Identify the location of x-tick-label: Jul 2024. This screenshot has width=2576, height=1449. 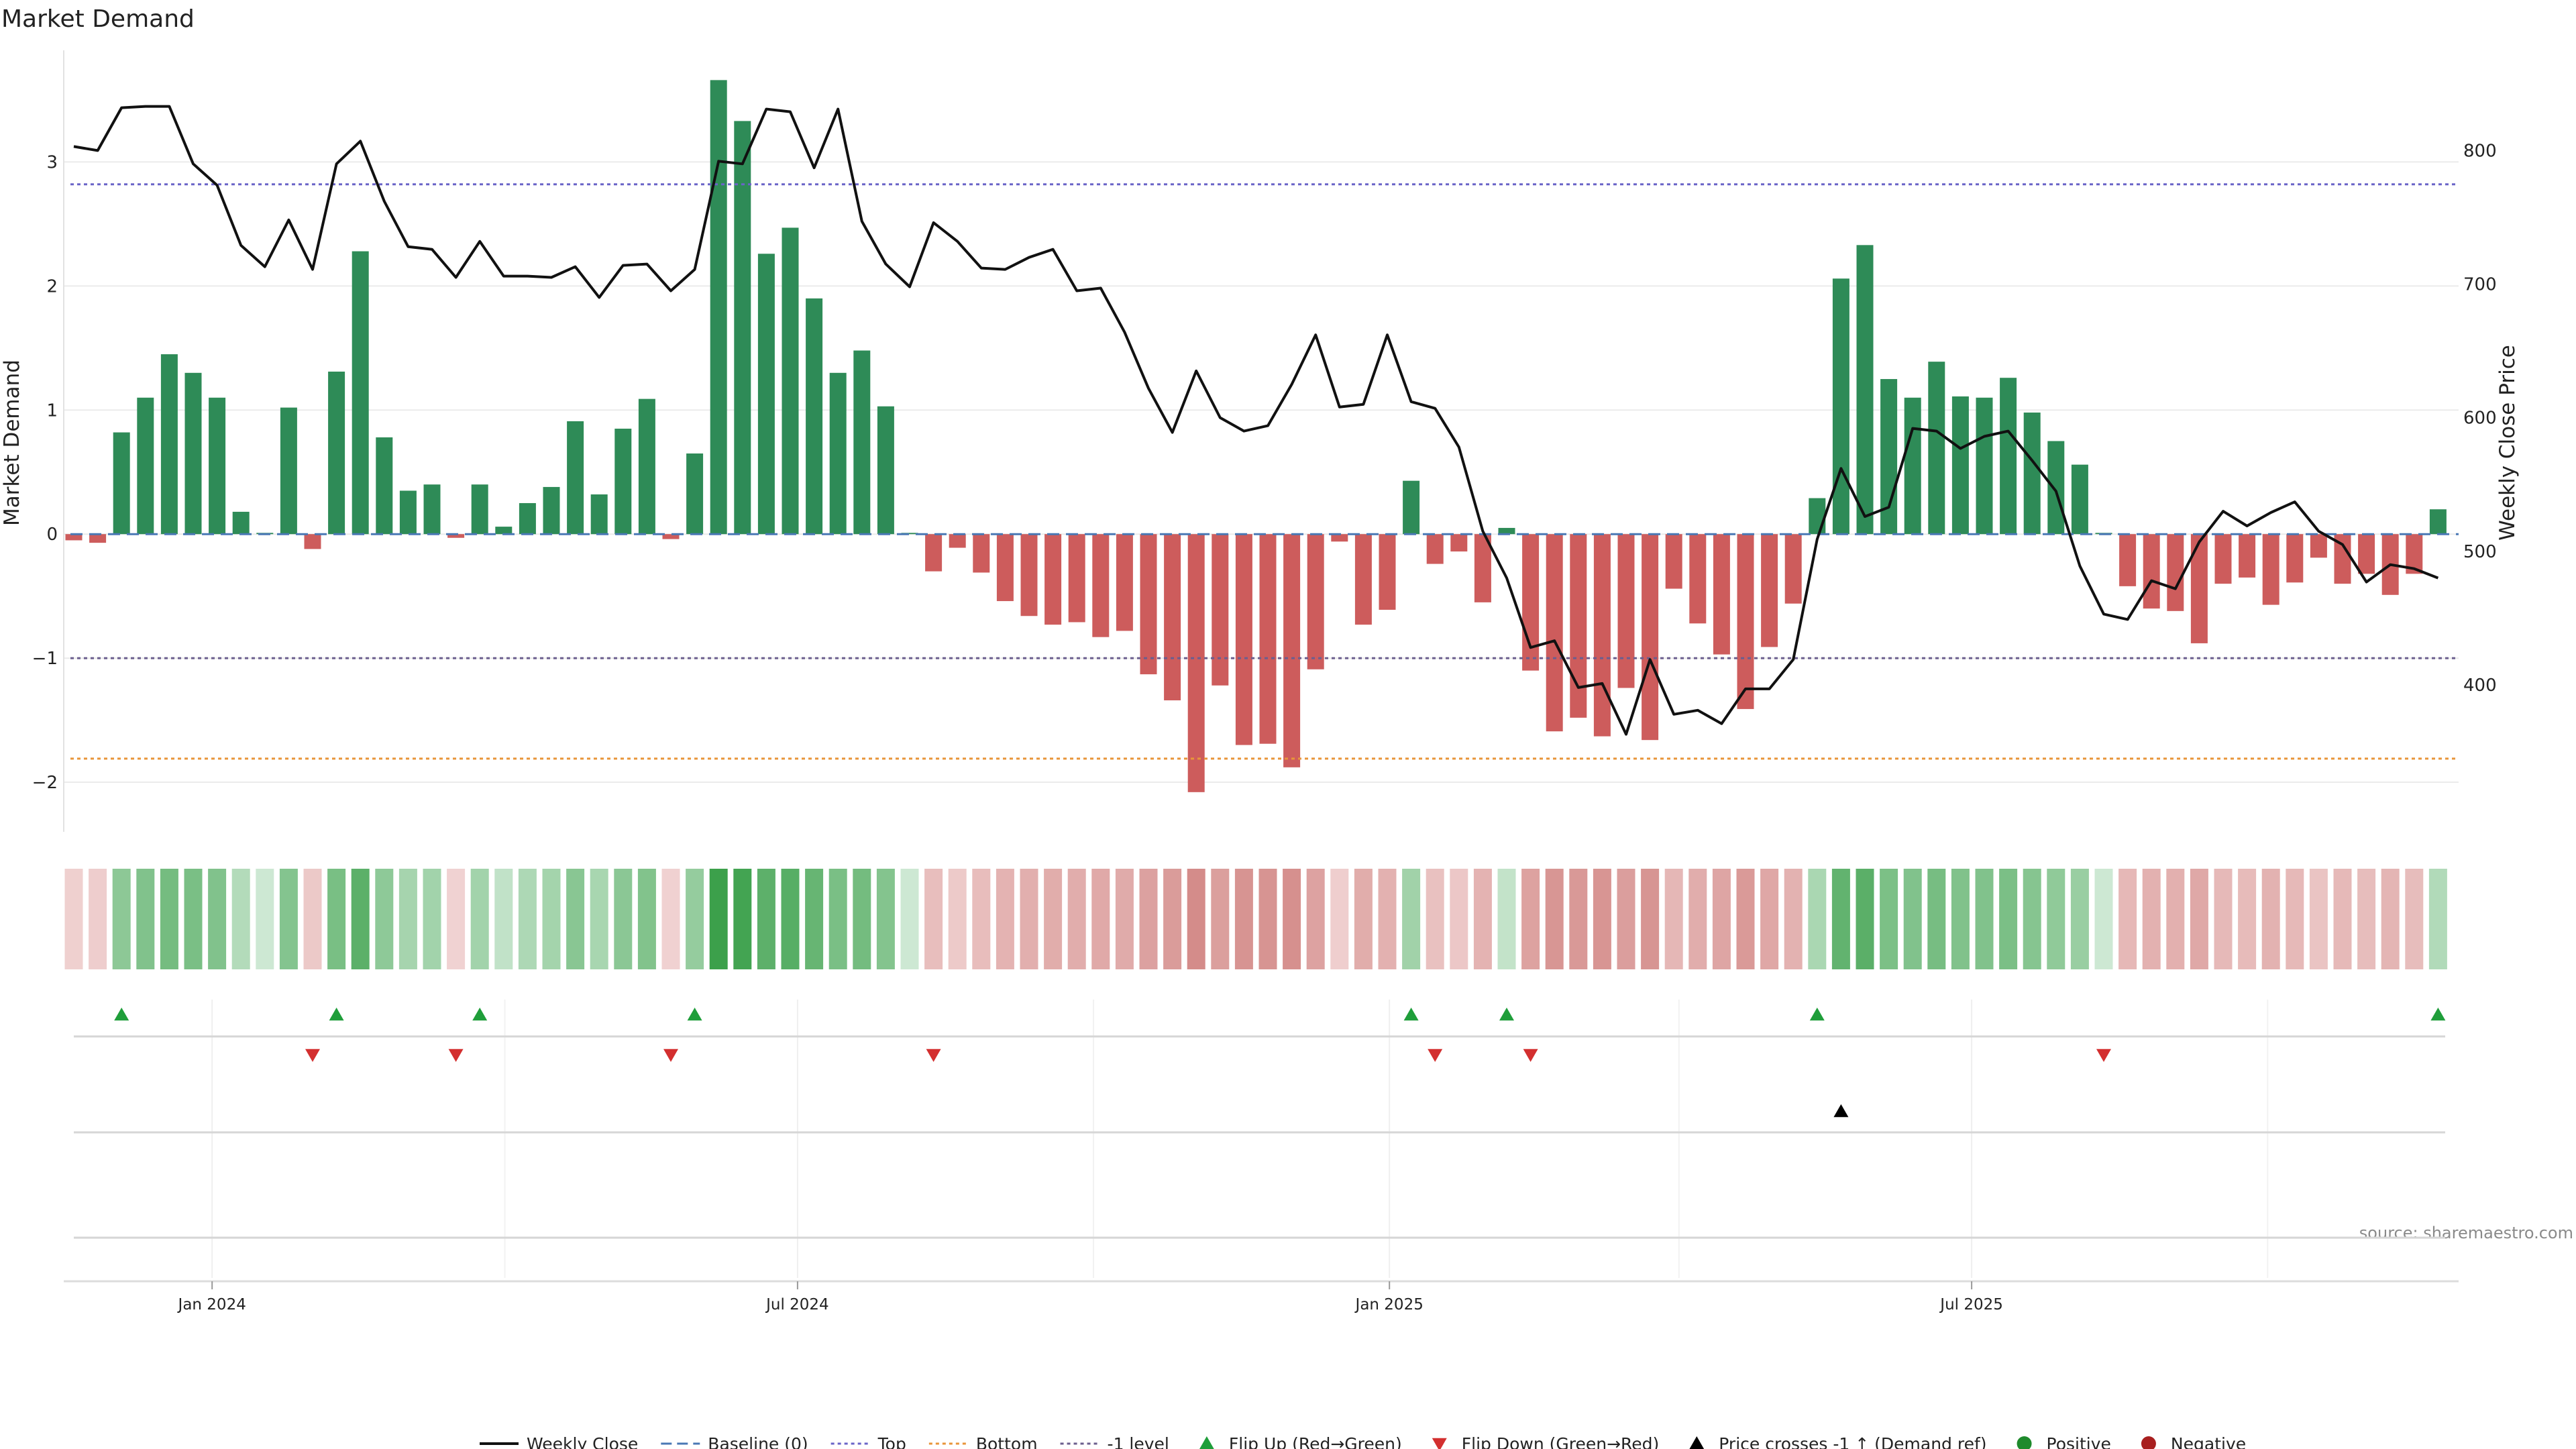
(797, 1304).